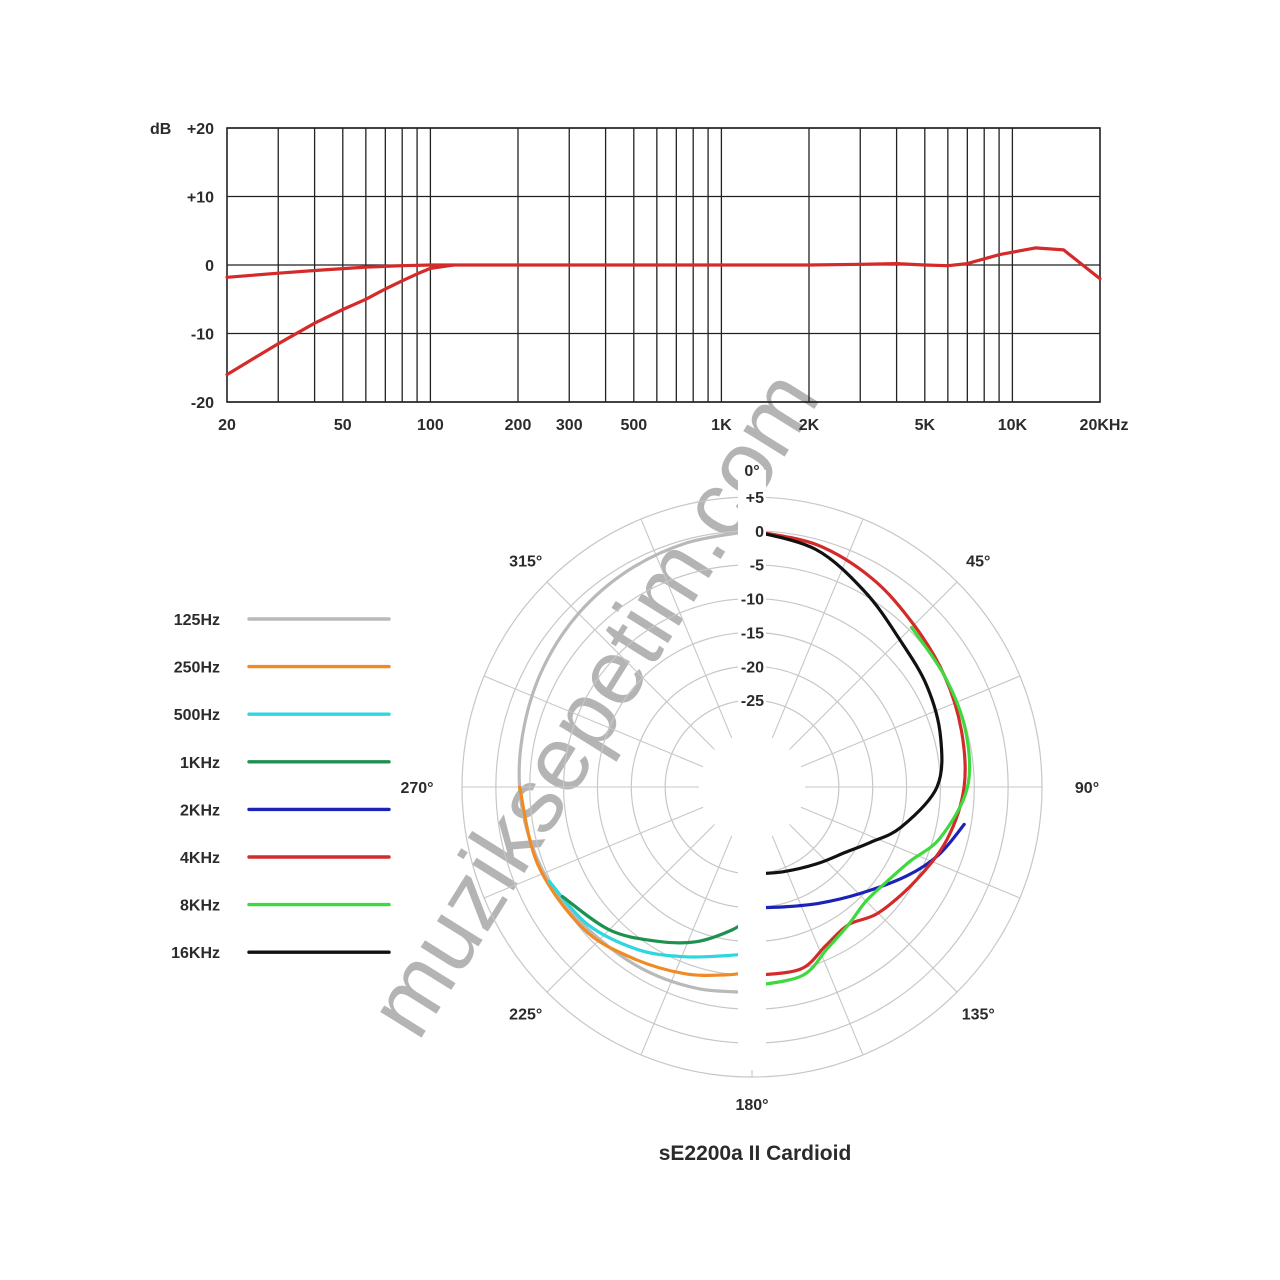  What do you see at coordinates (1013, 425) in the screenshot?
I see `frequency-x-tick-label: 10K` at bounding box center [1013, 425].